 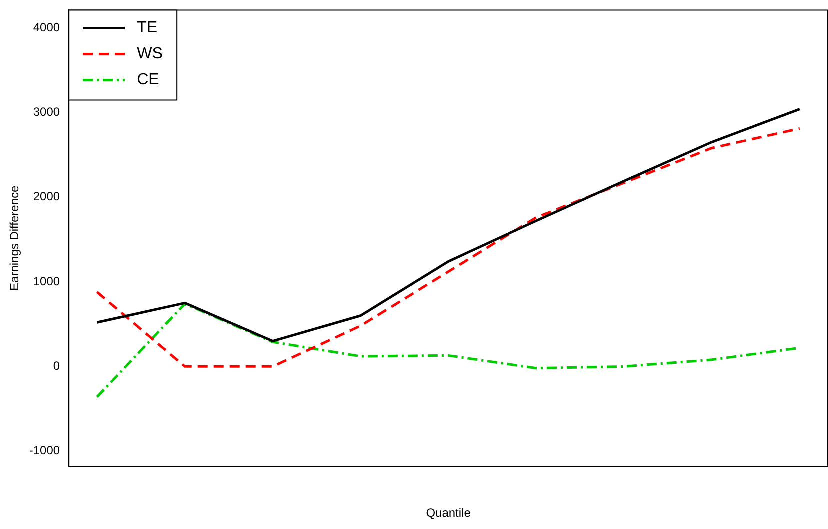 I want to click on y-tick-label: 4000, so click(x=46, y=27).